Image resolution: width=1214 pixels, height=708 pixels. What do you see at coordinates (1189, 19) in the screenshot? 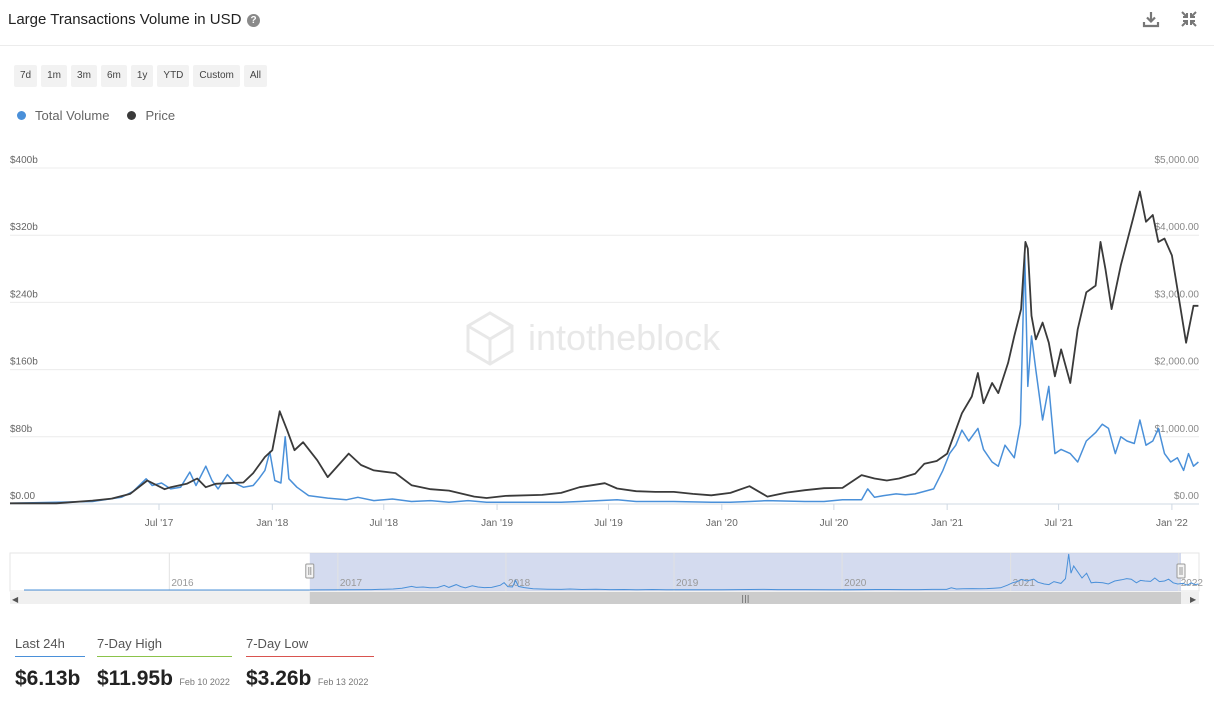
I see `collapse-arrows-icon` at bounding box center [1189, 19].